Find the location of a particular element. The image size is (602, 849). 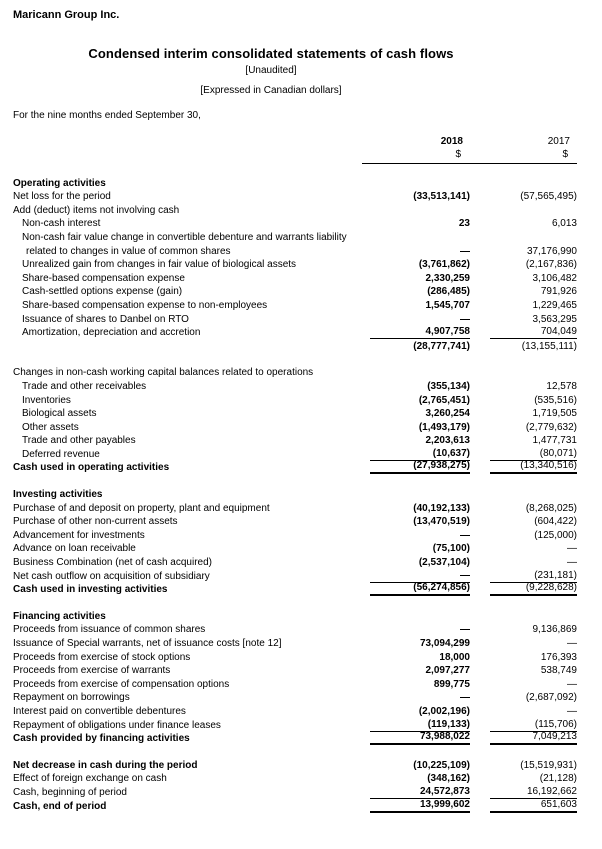

row-label: Trade and other receivables is located at coordinates (84, 386).